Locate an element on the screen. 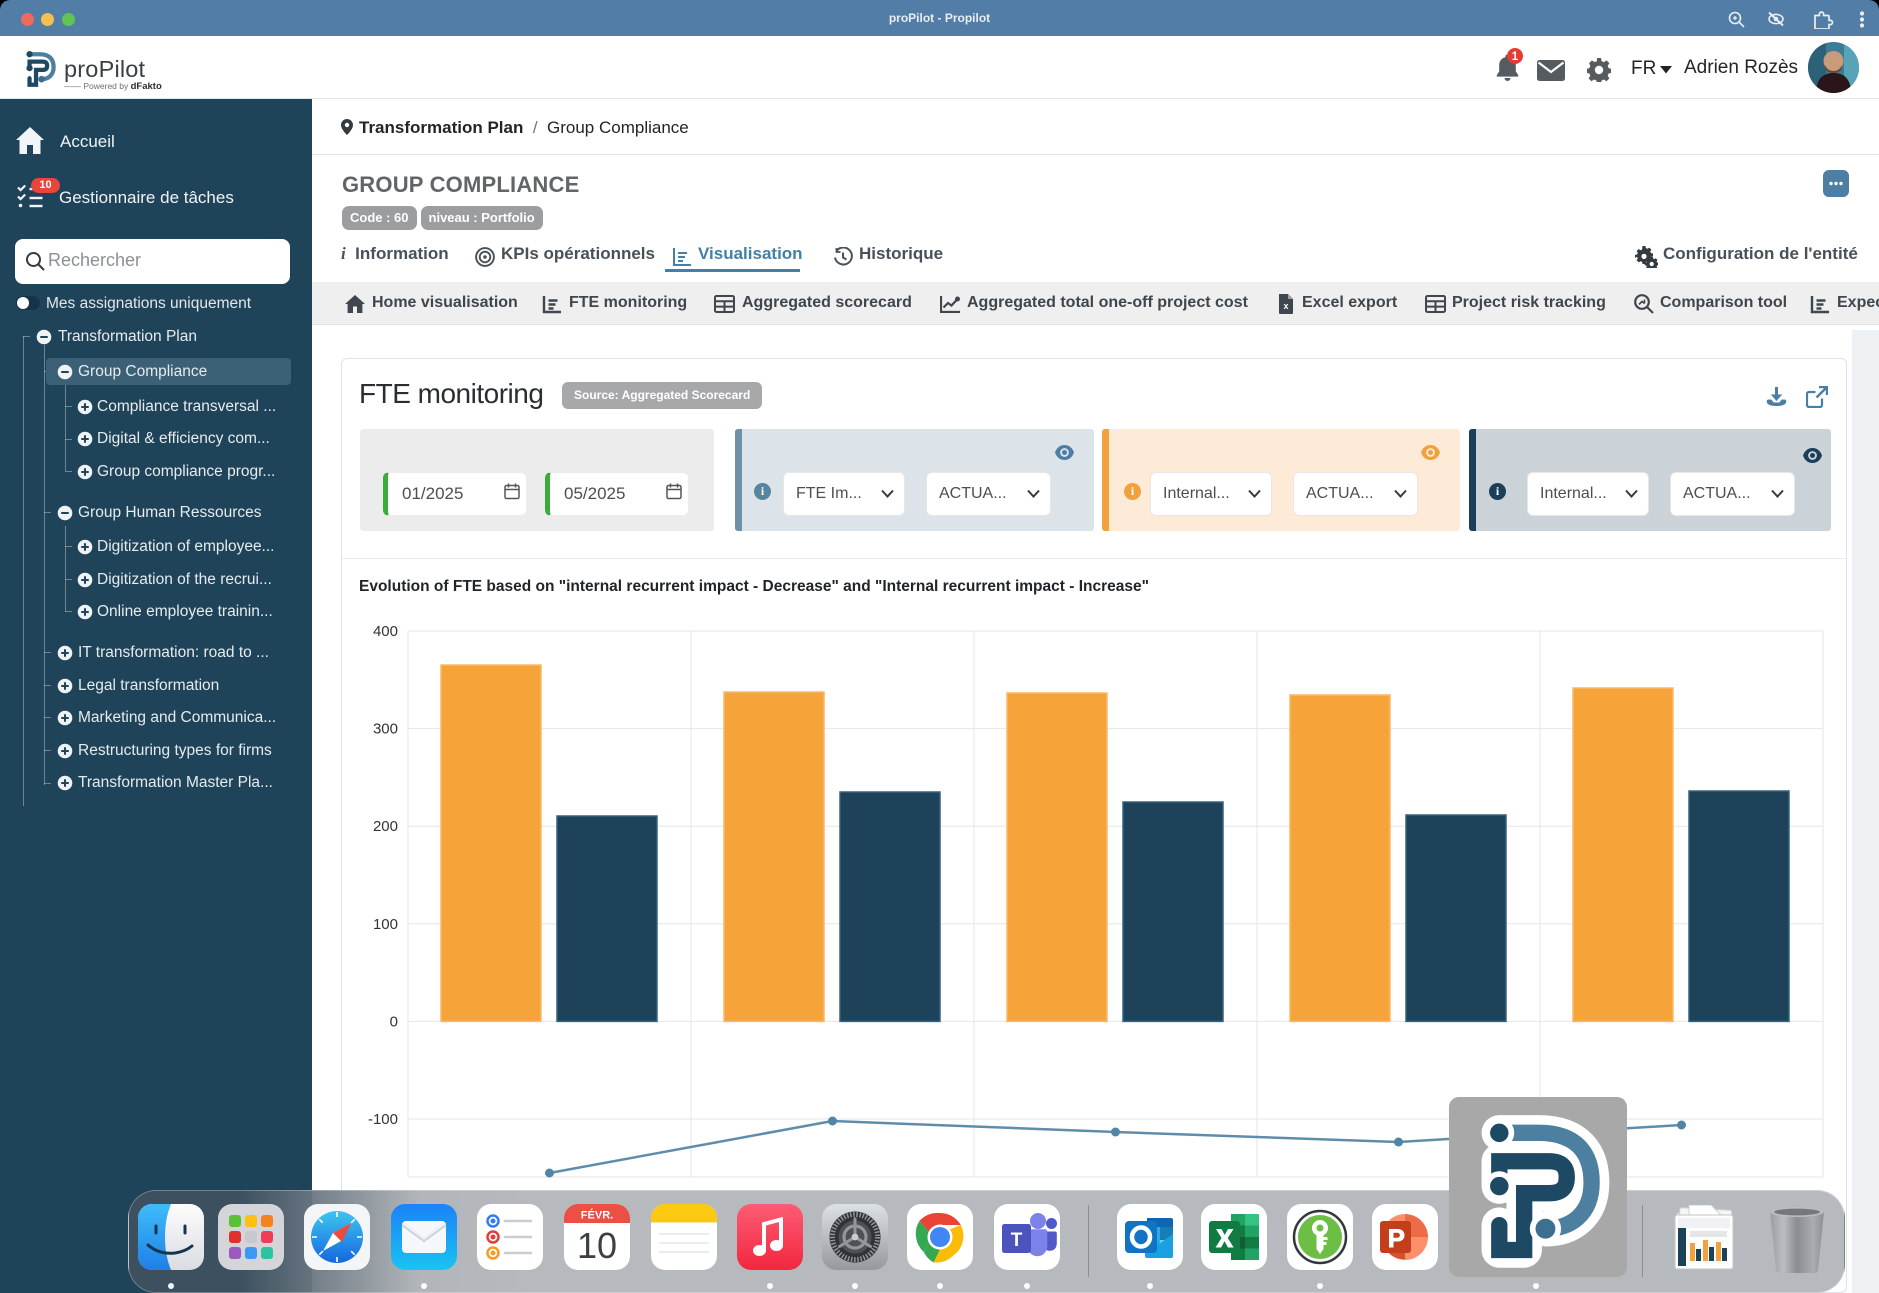  svg-text: -100 is located at coordinates (383, 1119).